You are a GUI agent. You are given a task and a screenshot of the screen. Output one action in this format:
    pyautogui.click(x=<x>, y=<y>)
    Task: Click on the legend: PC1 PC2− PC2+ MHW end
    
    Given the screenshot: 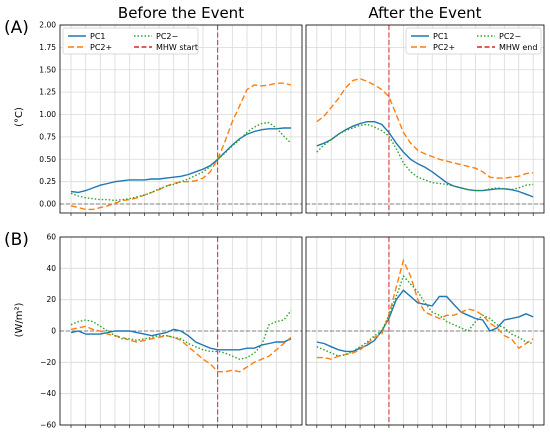 What is the action you would take?
    pyautogui.click(x=473, y=41)
    